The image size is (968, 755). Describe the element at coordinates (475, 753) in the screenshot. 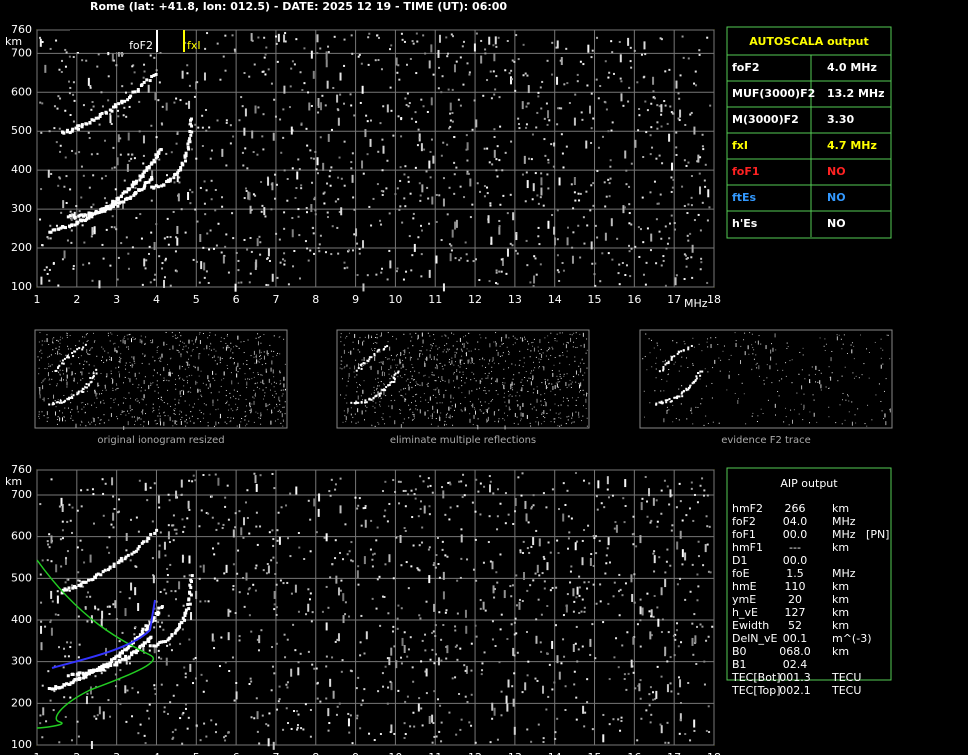

I see `x-tick-label: 12` at that location.